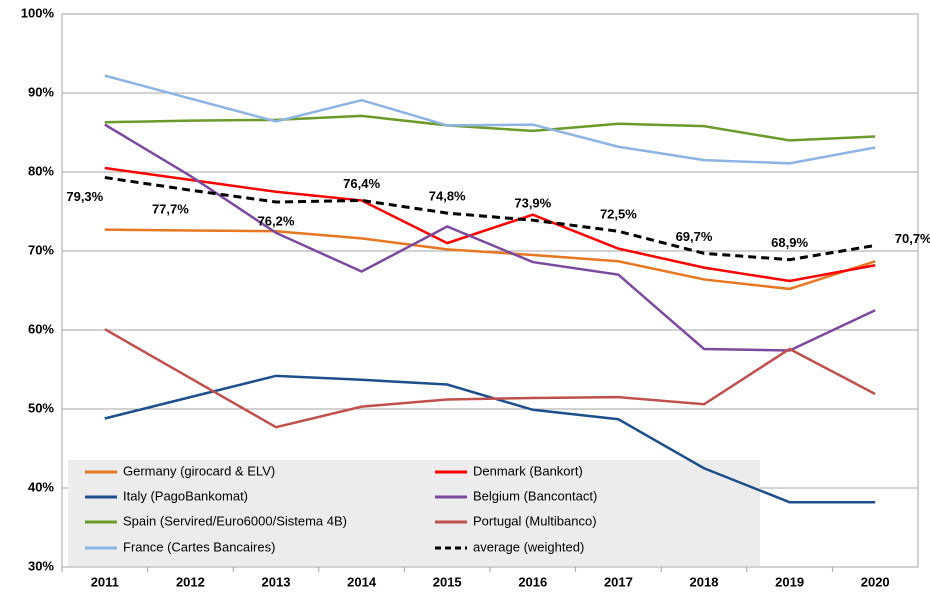 The width and height of the screenshot is (930, 596). Describe the element at coordinates (41, 249) in the screenshot. I see `y-tick-label: 70%` at that location.